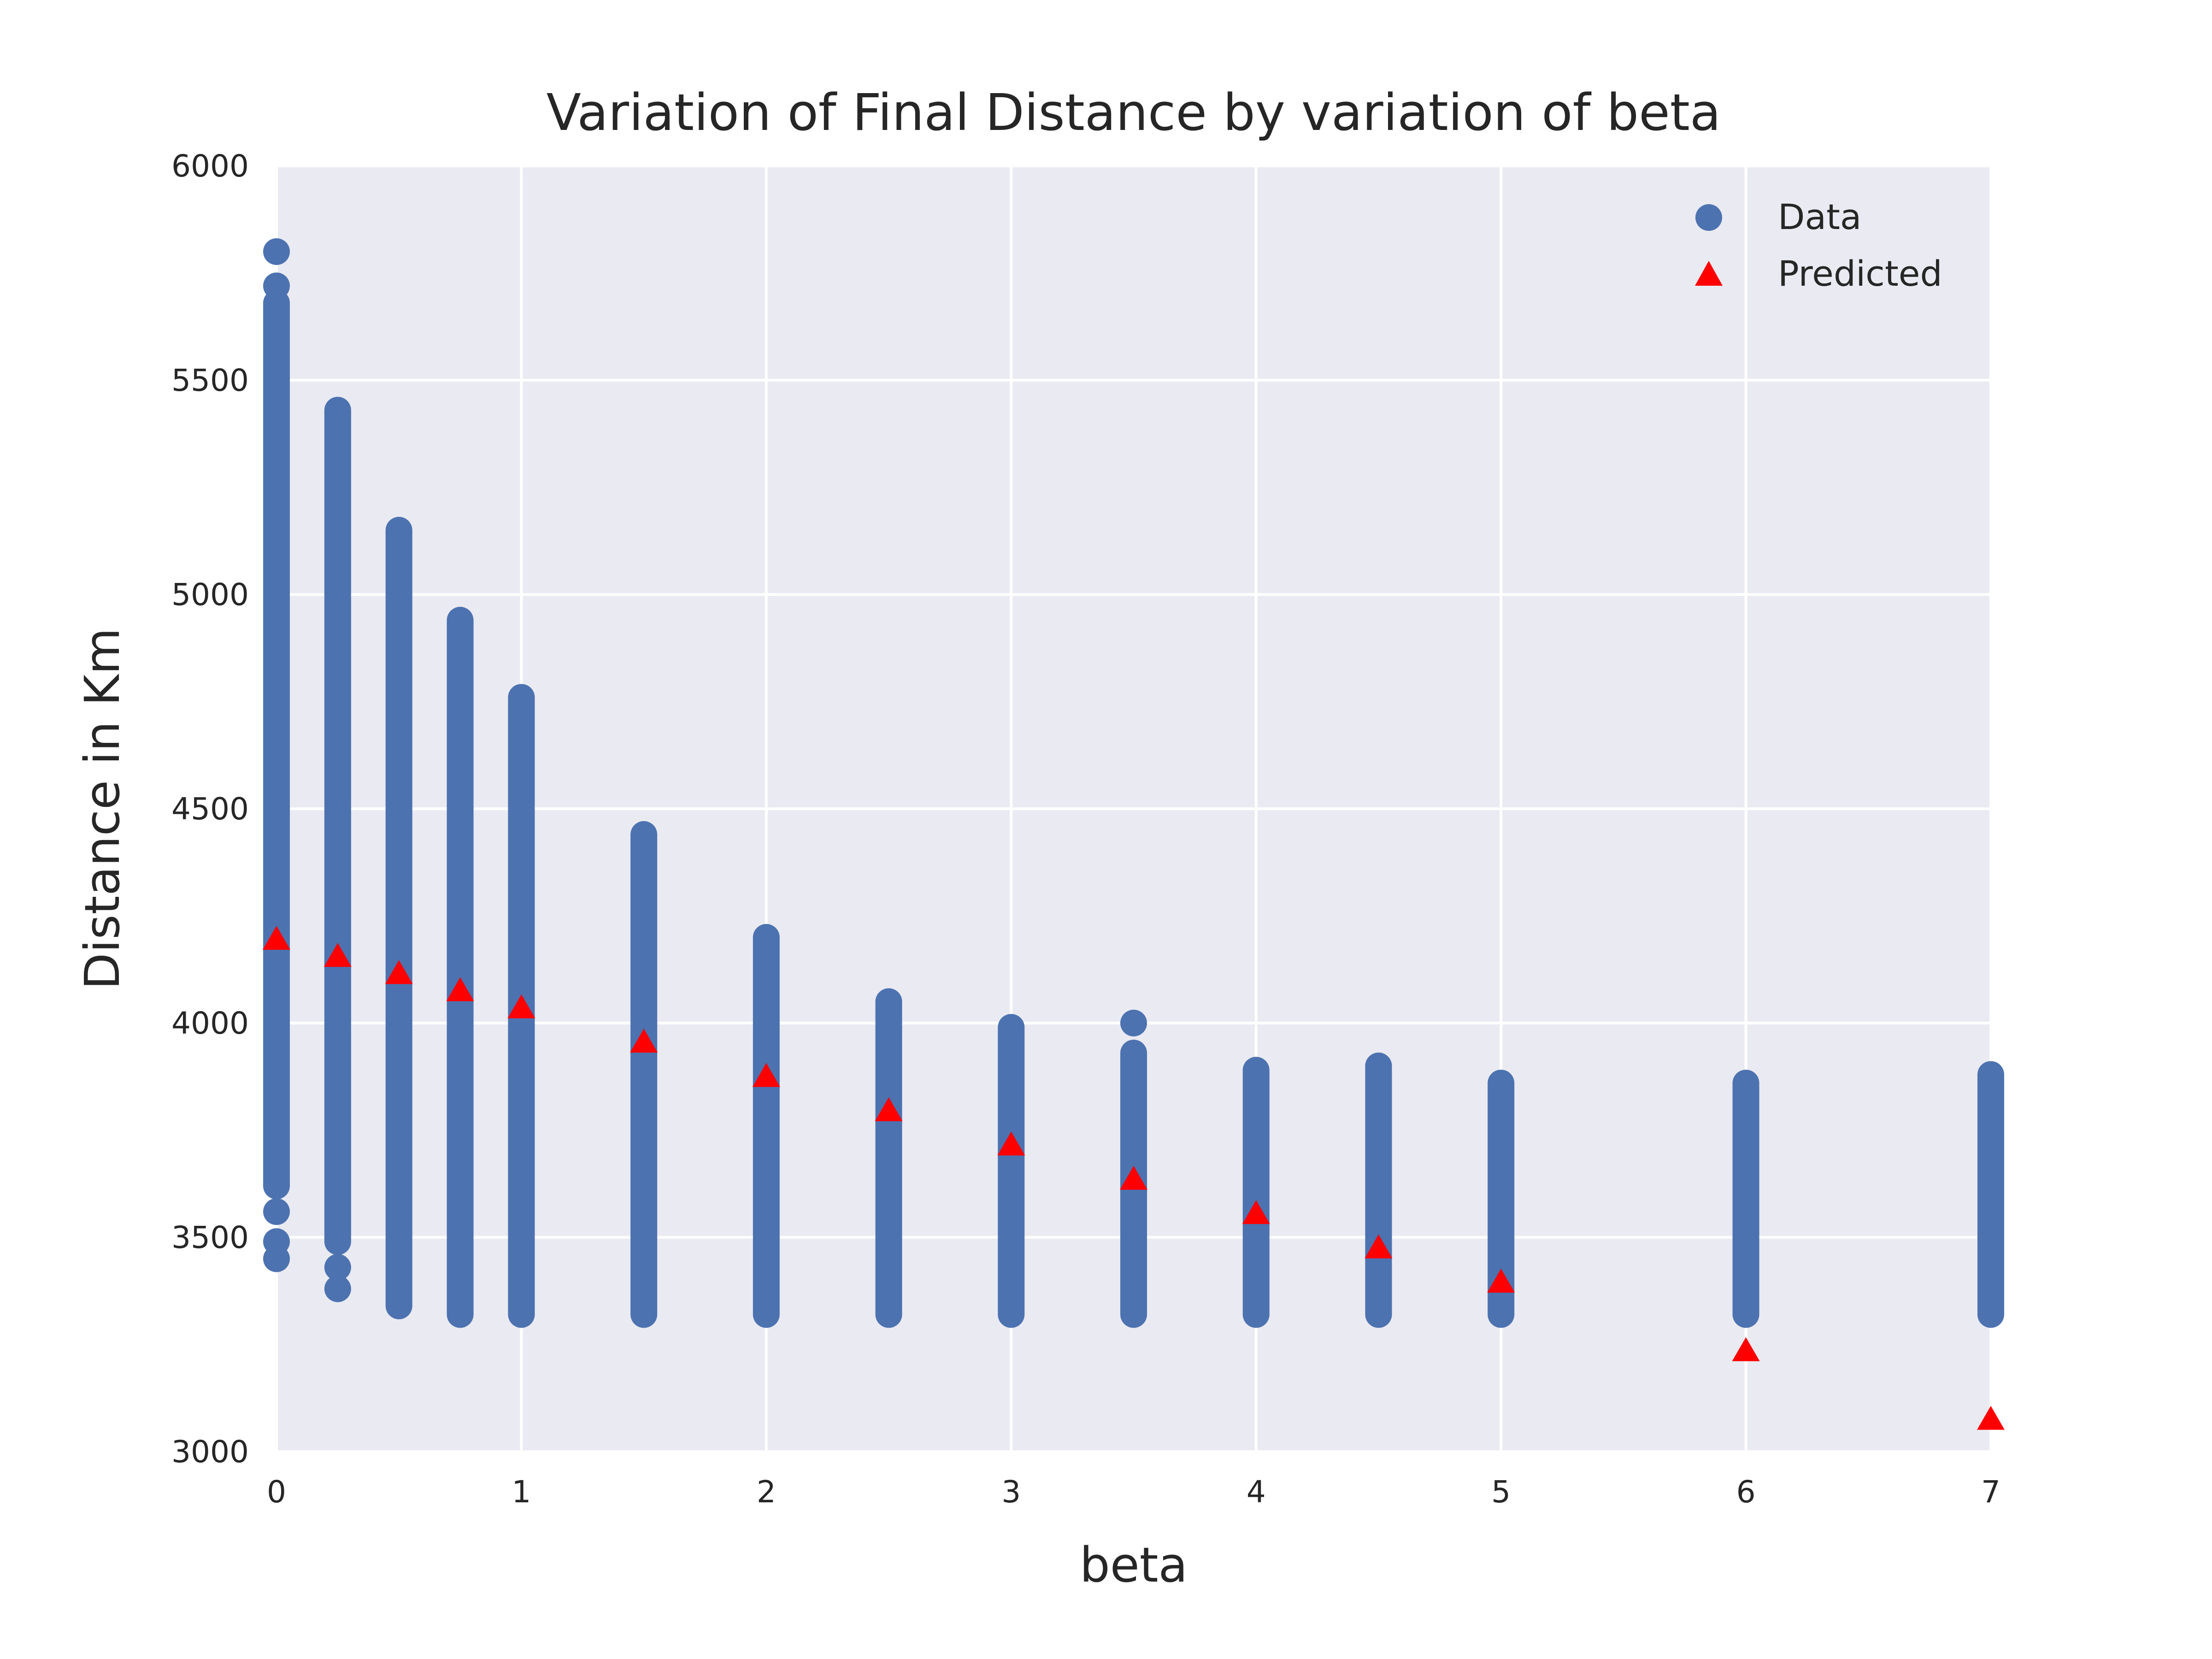 This screenshot has height=1659, width=2212. What do you see at coordinates (210, 1237) in the screenshot?
I see `y-tick-label: 3500` at bounding box center [210, 1237].